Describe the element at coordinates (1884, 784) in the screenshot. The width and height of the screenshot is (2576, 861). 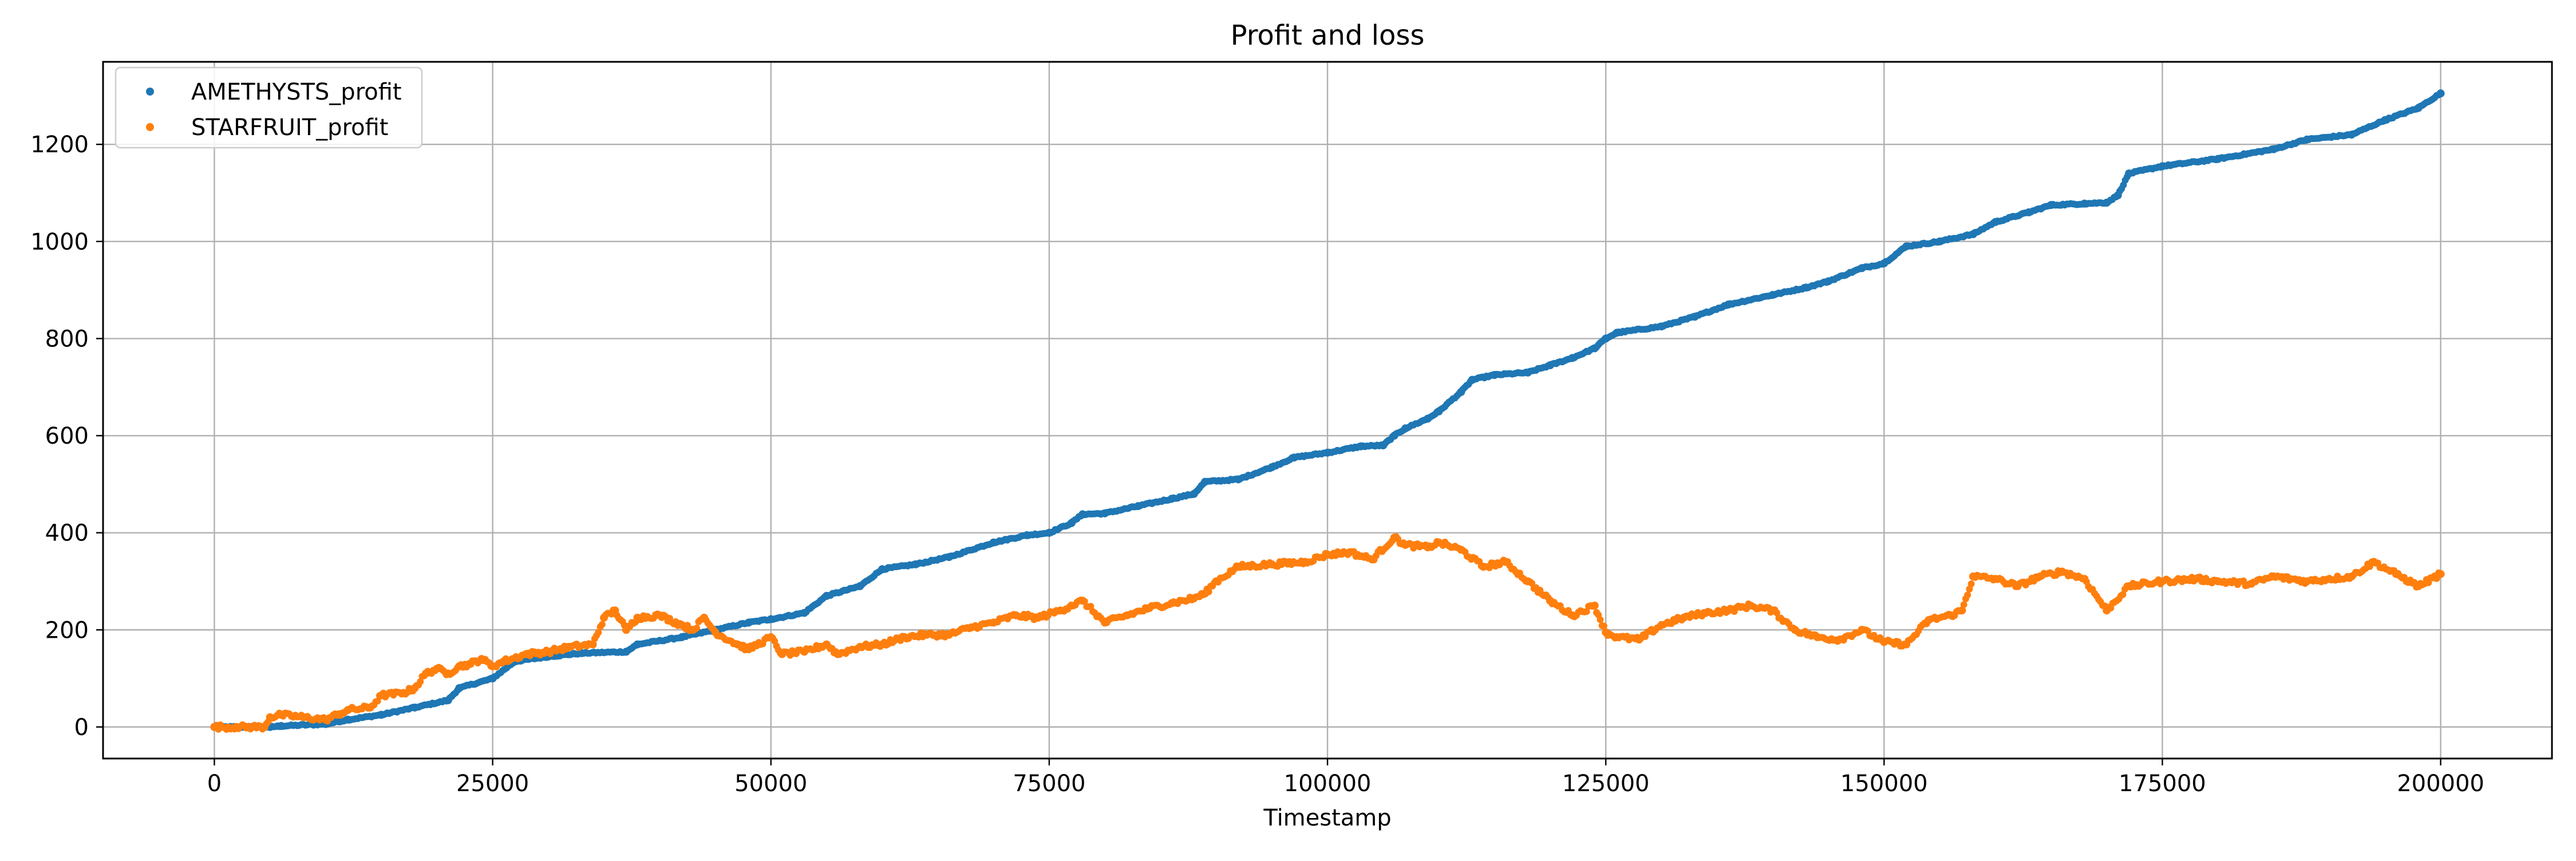
I see `x-tick-label: 150000` at that location.